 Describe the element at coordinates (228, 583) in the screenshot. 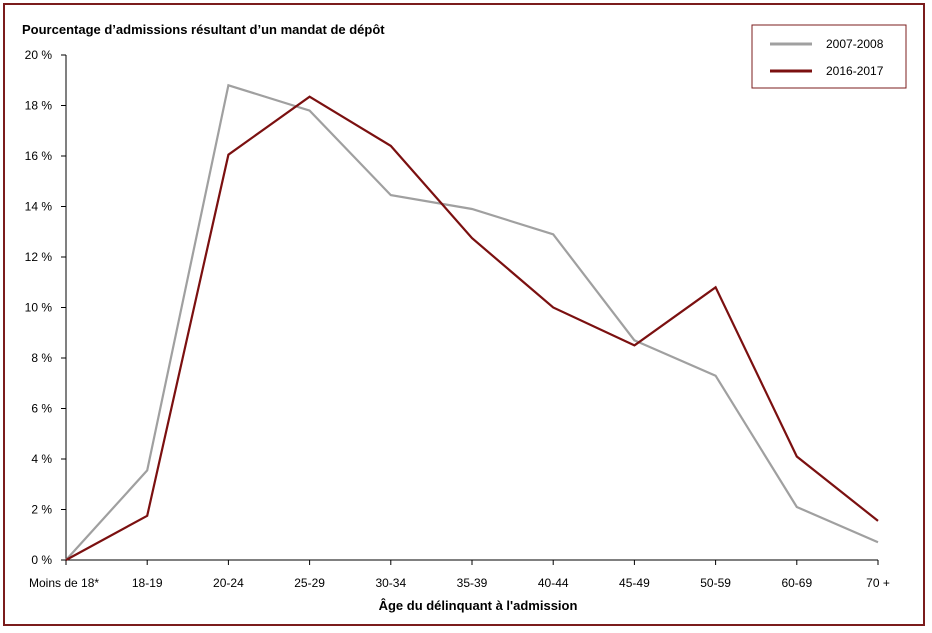

I see `x-tick-label: 20-24` at that location.